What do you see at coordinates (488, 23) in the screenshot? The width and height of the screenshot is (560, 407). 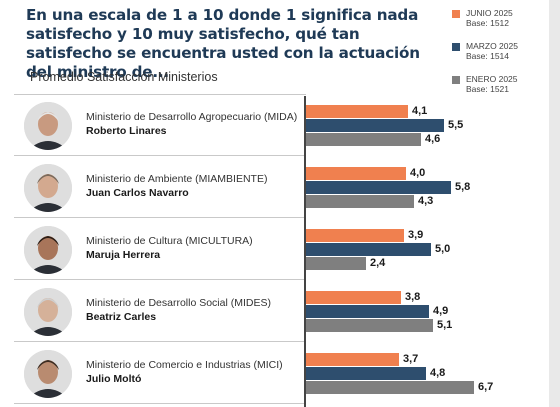 I see `legend-series-base: Base: 1512` at bounding box center [488, 23].